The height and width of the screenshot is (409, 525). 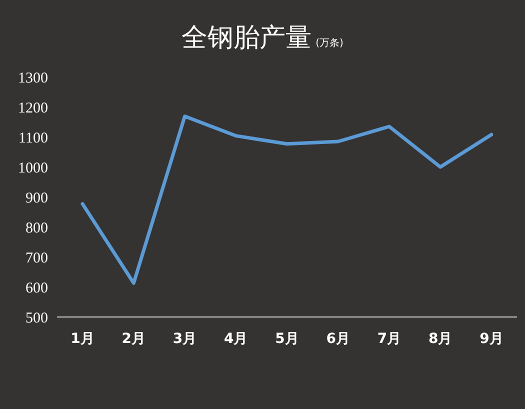 I want to click on x-tick-label: 4月, so click(x=236, y=339).